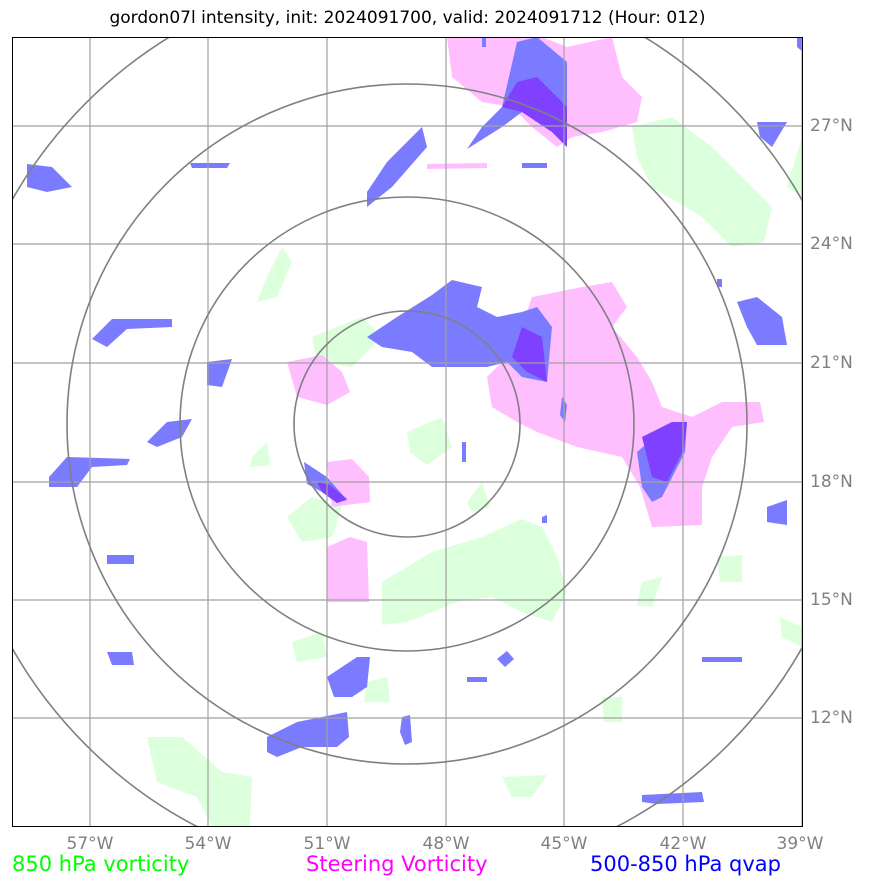 This screenshot has height=891, width=873. Describe the element at coordinates (446, 844) in the screenshot. I see `lon-tick-label: 48°W` at that location.